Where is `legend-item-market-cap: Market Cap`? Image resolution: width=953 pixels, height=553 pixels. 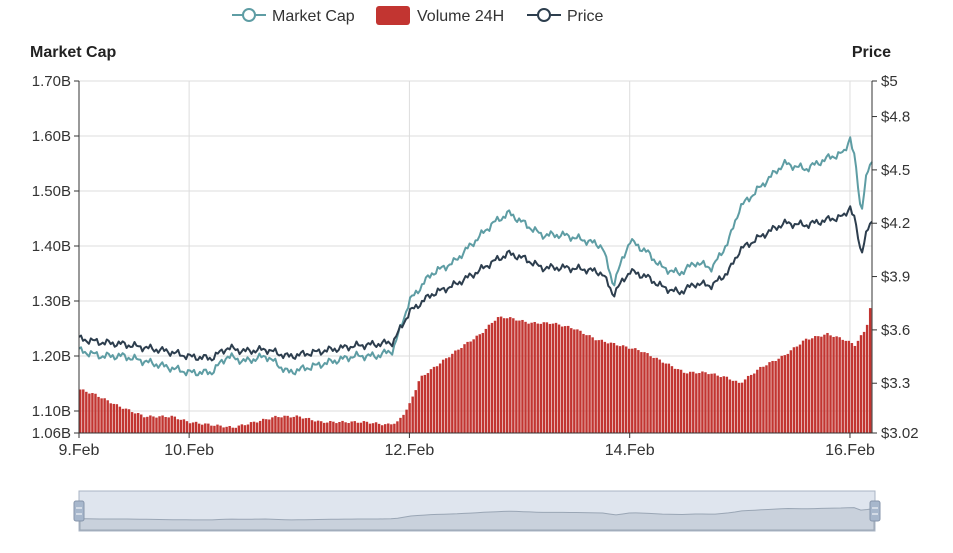
legend-item-market-cap: Market Cap is located at coordinates (293, 16).